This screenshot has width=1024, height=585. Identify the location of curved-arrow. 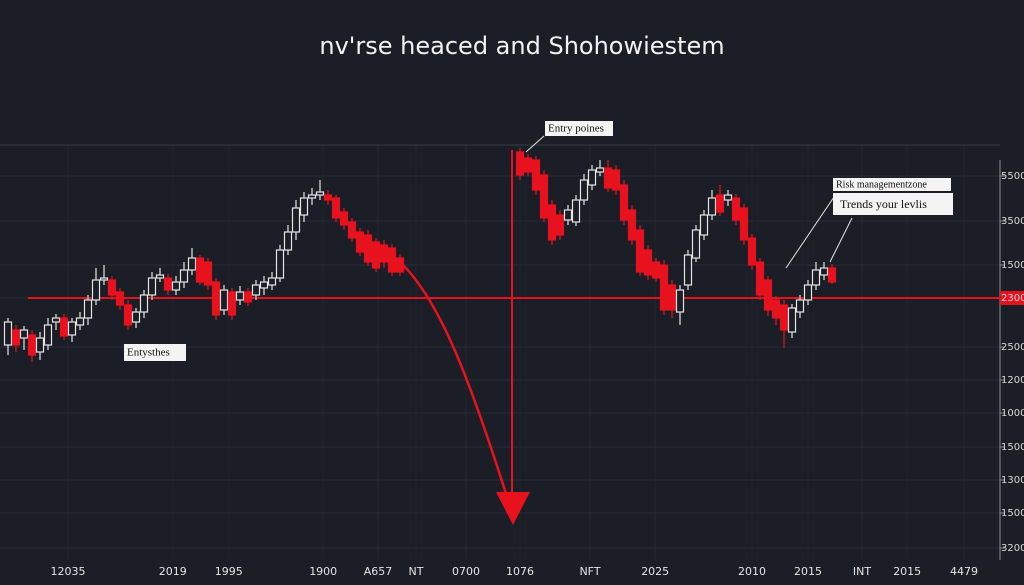
(454, 381).